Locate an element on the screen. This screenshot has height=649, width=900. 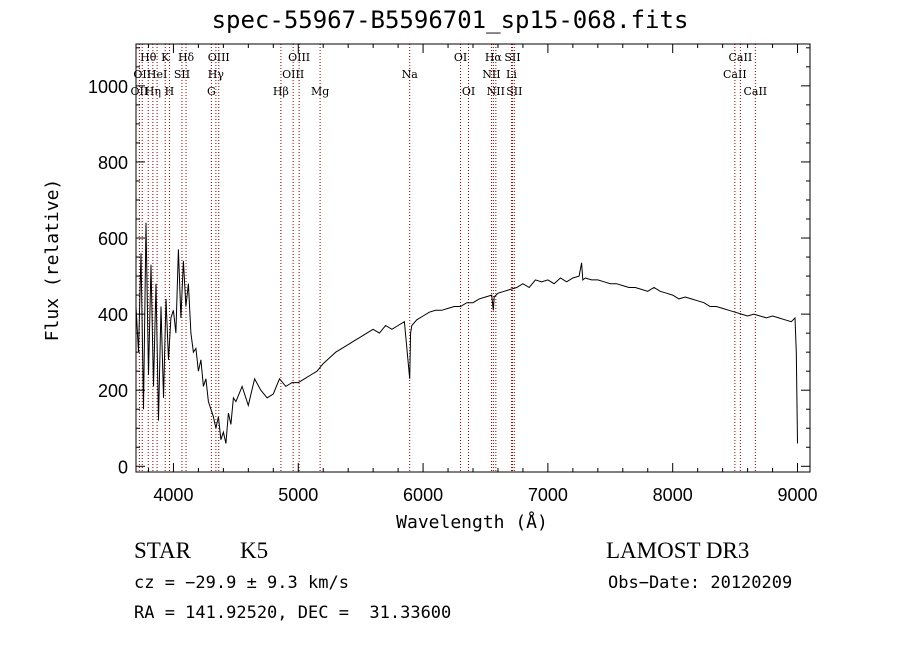
line-marker-label: K is located at coordinates (165, 57).